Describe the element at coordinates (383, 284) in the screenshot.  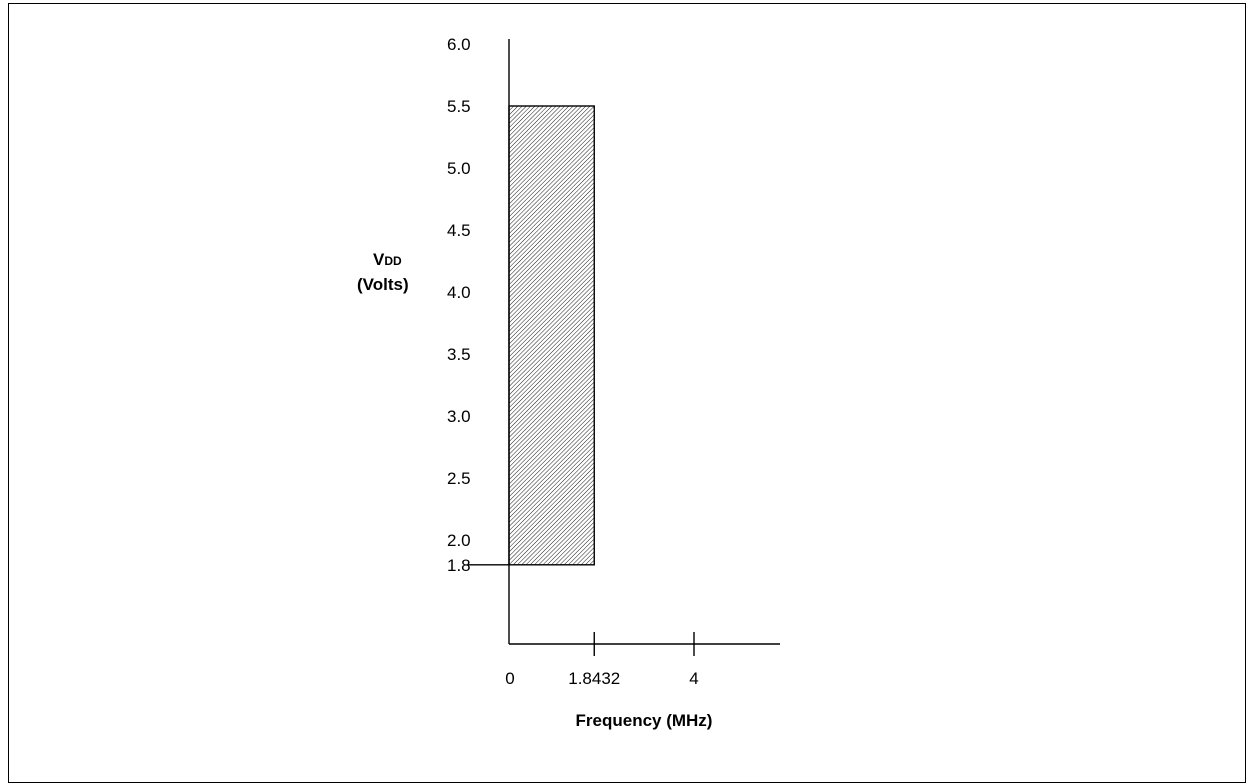
I see `y-axis-unit: (Volts)` at that location.